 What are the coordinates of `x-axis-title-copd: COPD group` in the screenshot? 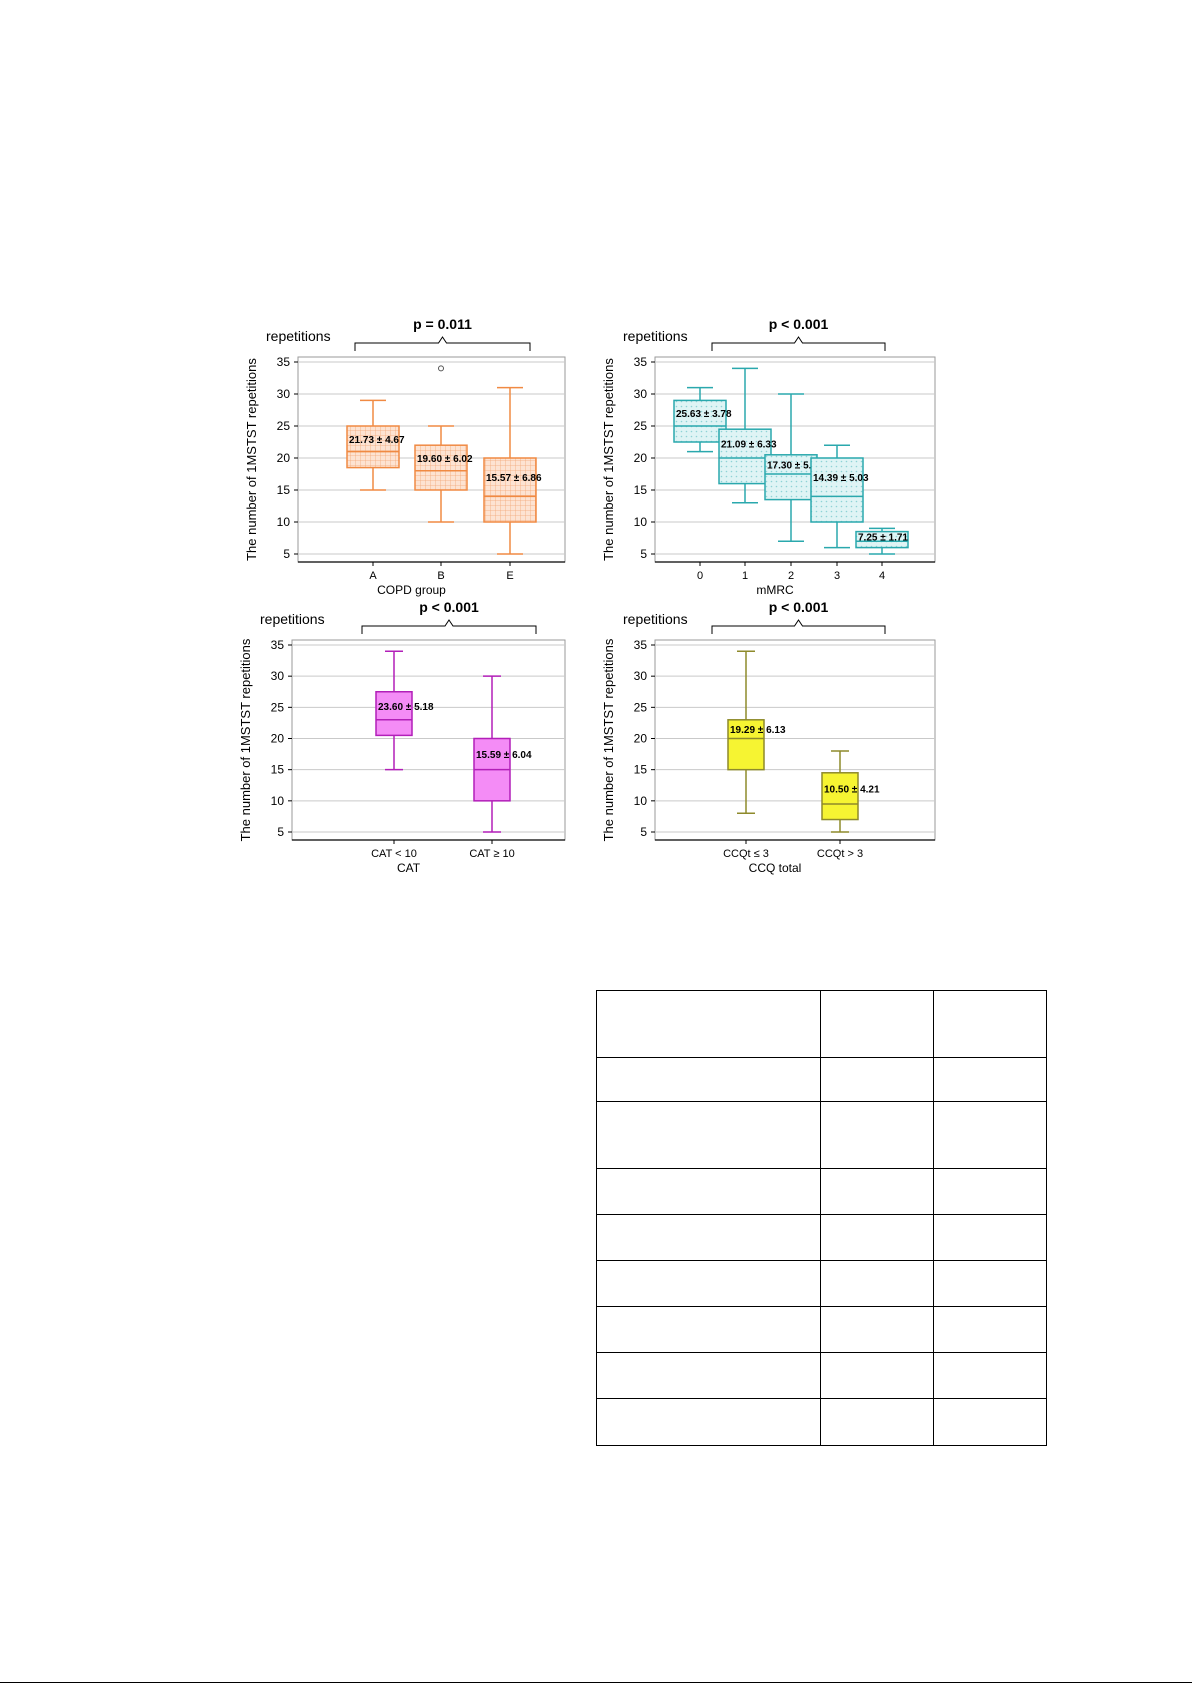 It's located at (411, 590).